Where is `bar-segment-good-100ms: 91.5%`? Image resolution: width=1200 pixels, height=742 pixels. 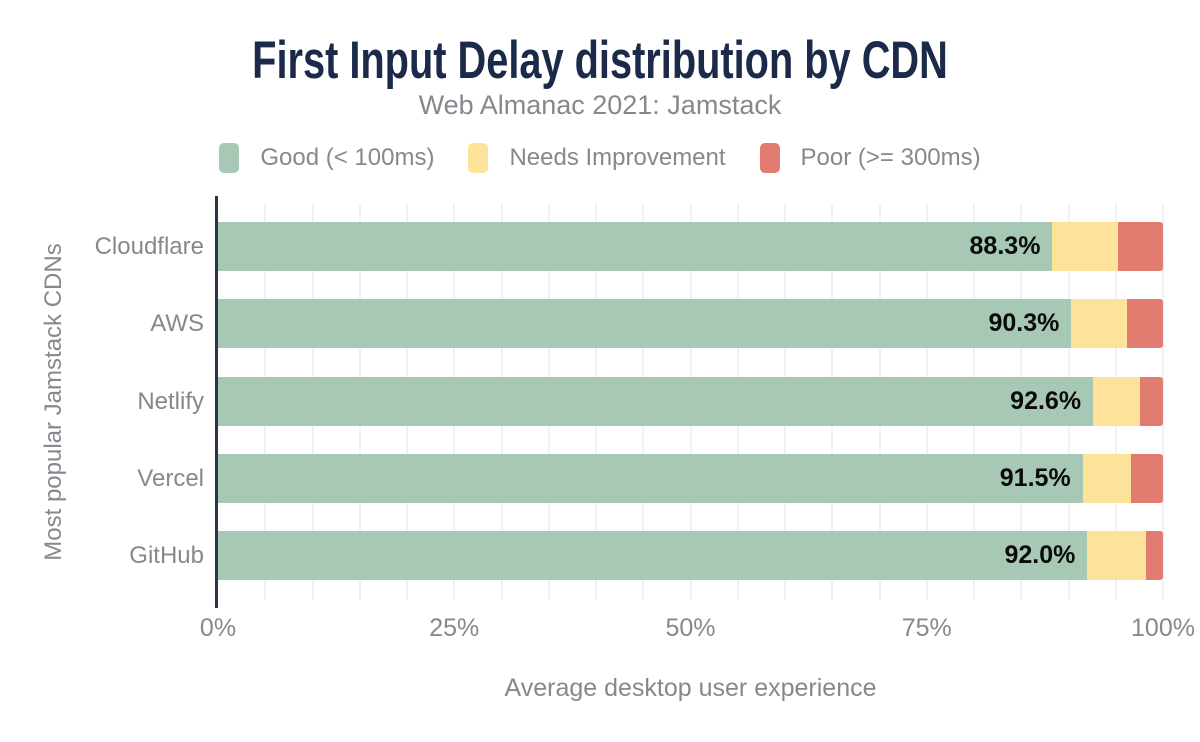 bar-segment-good-100ms: 91.5% is located at coordinates (650, 478).